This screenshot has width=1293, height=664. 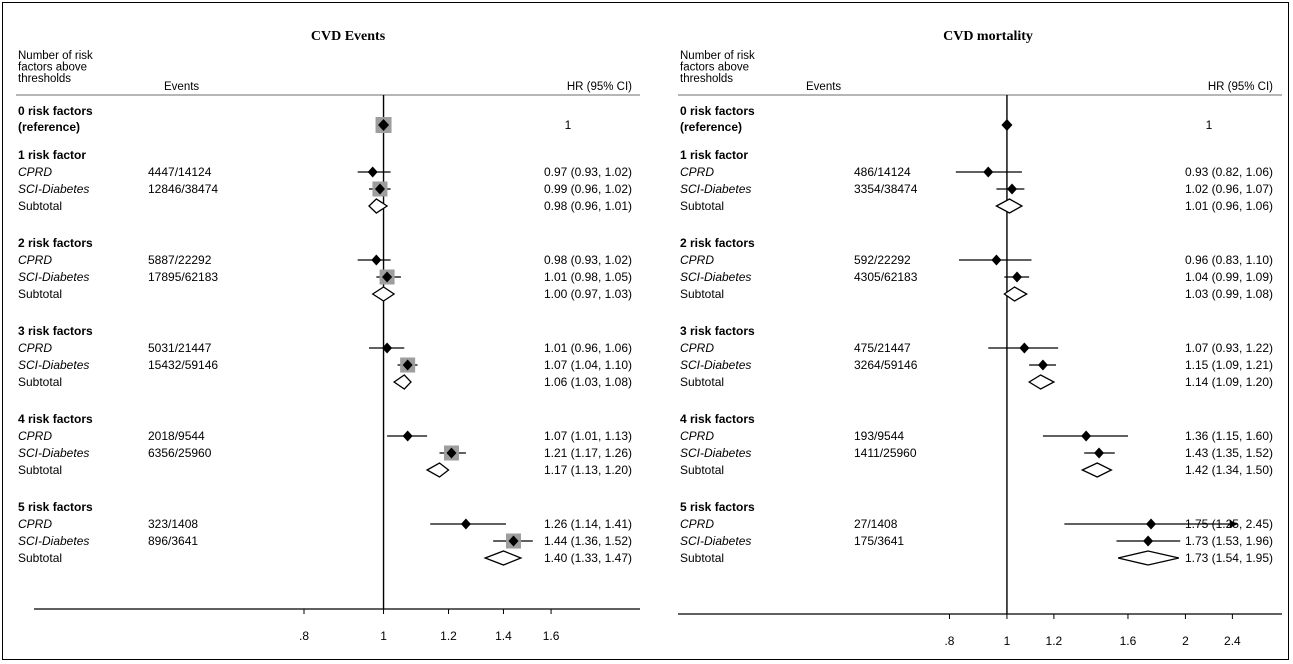 I want to click on column-header-risk-factors: Number of risk factors above thresholds, so click(x=717, y=67).